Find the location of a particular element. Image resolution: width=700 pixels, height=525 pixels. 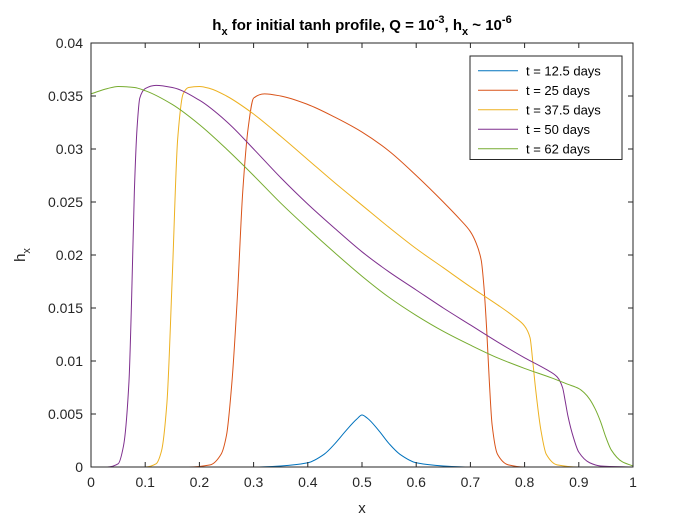

x-tick-label: 0.1 is located at coordinates (145, 482).